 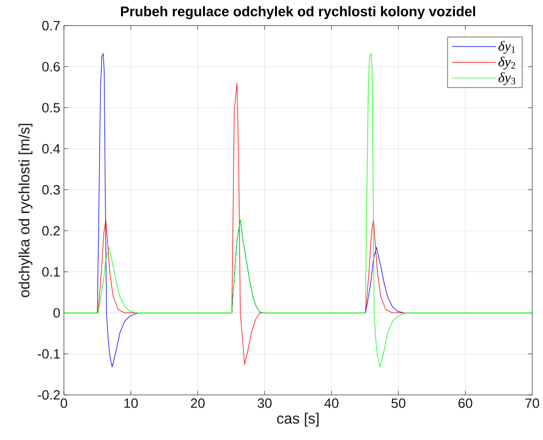 I want to click on y-tick-label: 0.1, so click(x=51, y=271).